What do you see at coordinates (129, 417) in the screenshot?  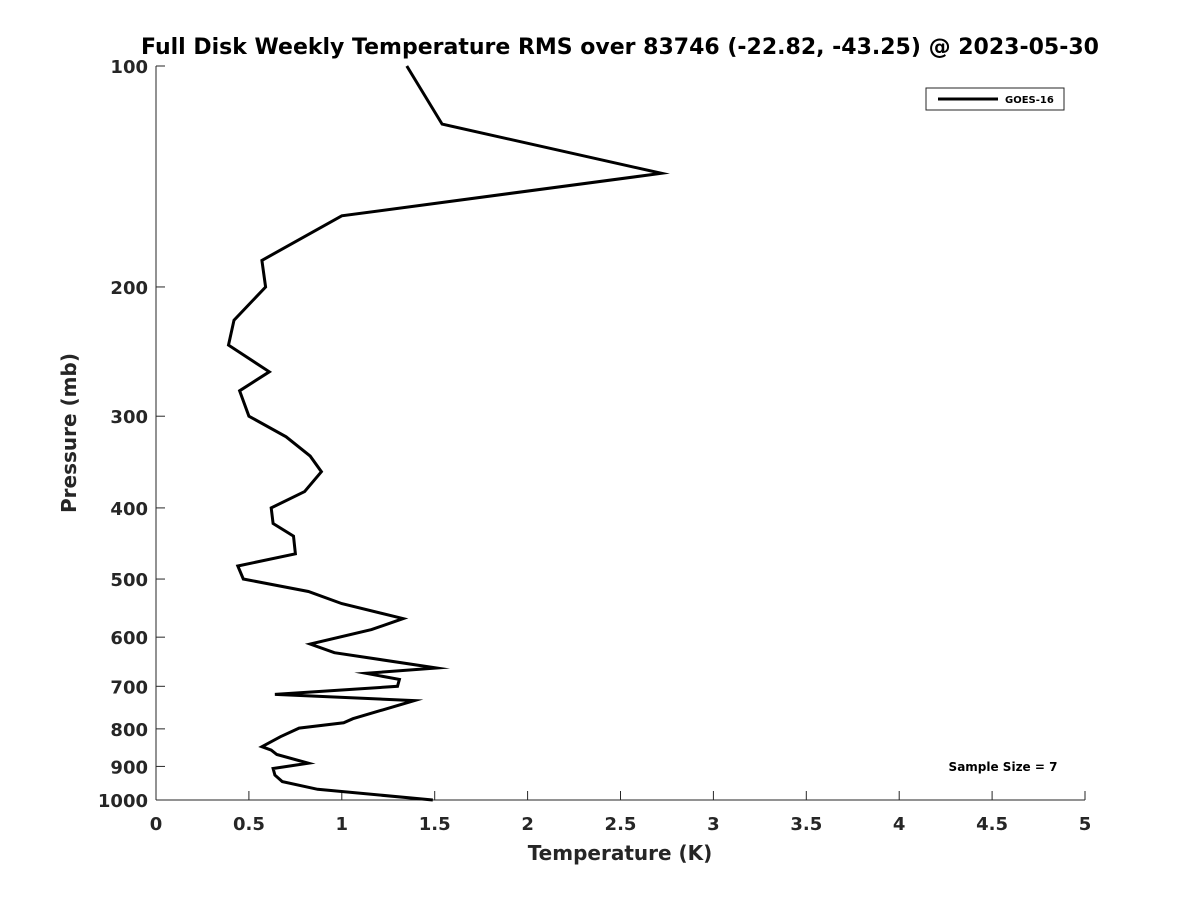 I see `y-tick-label: 300` at bounding box center [129, 417].